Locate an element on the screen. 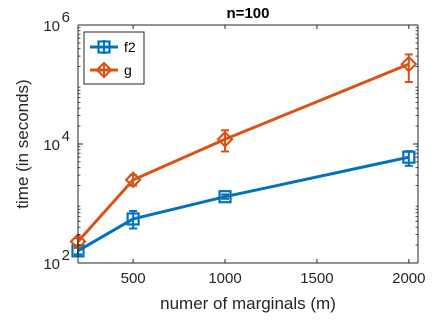 The image size is (435, 321). y-tick-exponent: 6 is located at coordinates (66, 17).